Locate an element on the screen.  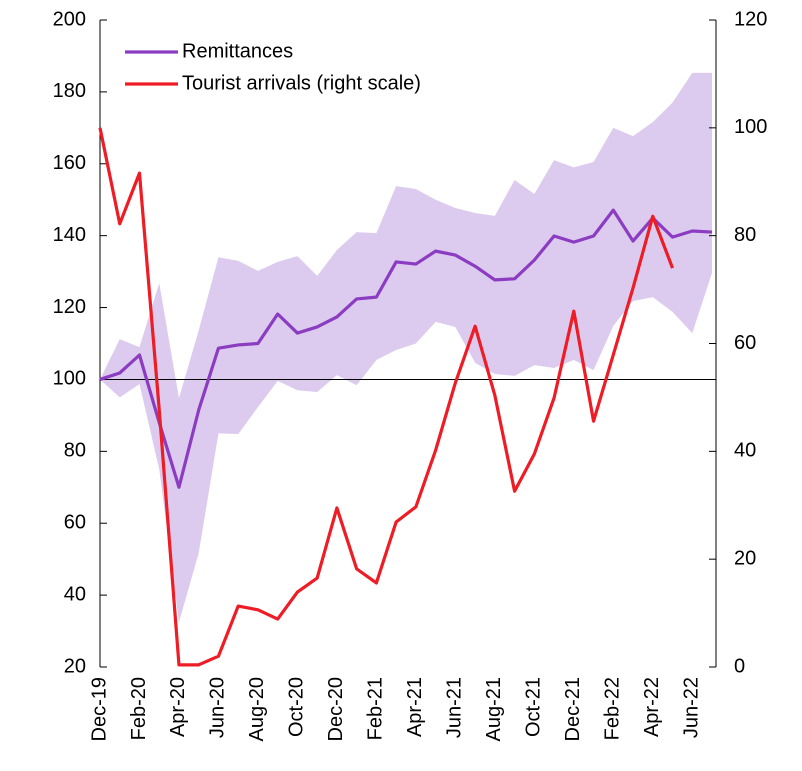
legend-label: Remittances is located at coordinates (237, 51).